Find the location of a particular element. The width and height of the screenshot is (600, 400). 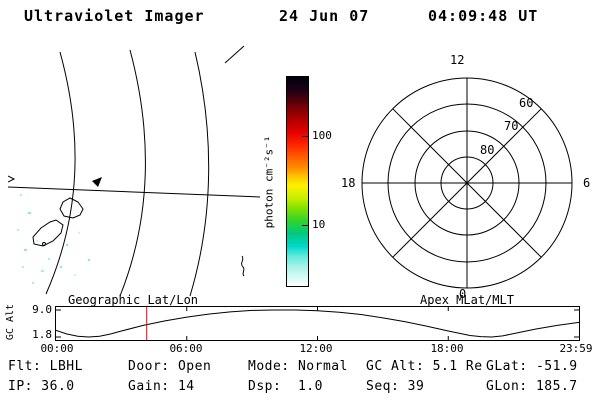

strip-ylabel: GC Alt is located at coordinates (10, 322).